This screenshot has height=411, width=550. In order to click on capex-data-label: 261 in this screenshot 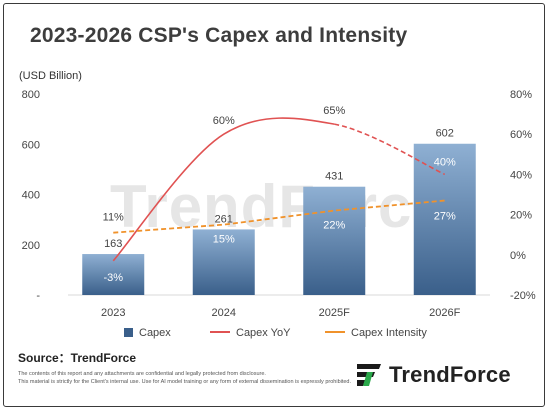, I will do `click(224, 219)`.